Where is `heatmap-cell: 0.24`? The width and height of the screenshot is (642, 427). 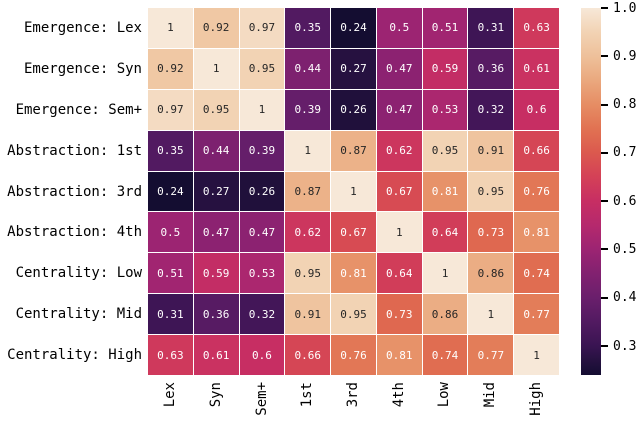 heatmap-cell: 0.24 is located at coordinates (353, 28).